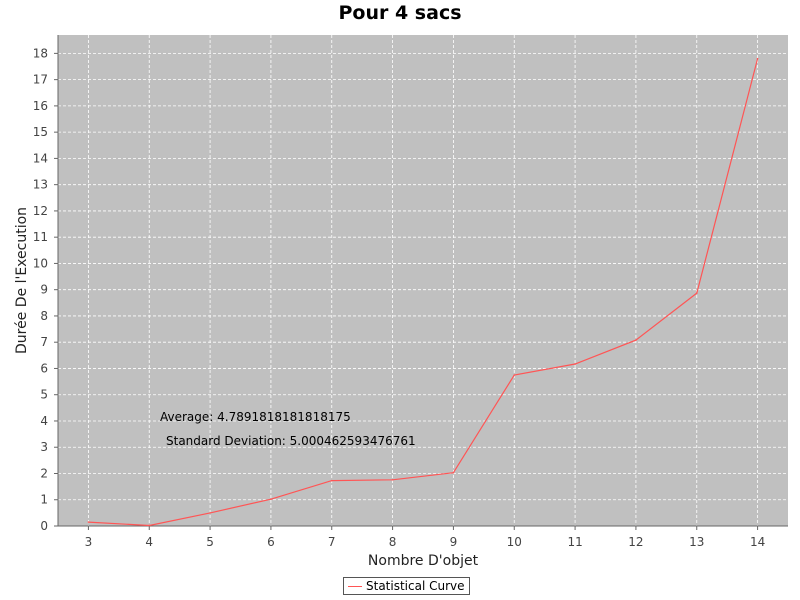 Image resolution: width=800 pixels, height=600 pixels. I want to click on y-tick-label: 15, so click(40, 132).